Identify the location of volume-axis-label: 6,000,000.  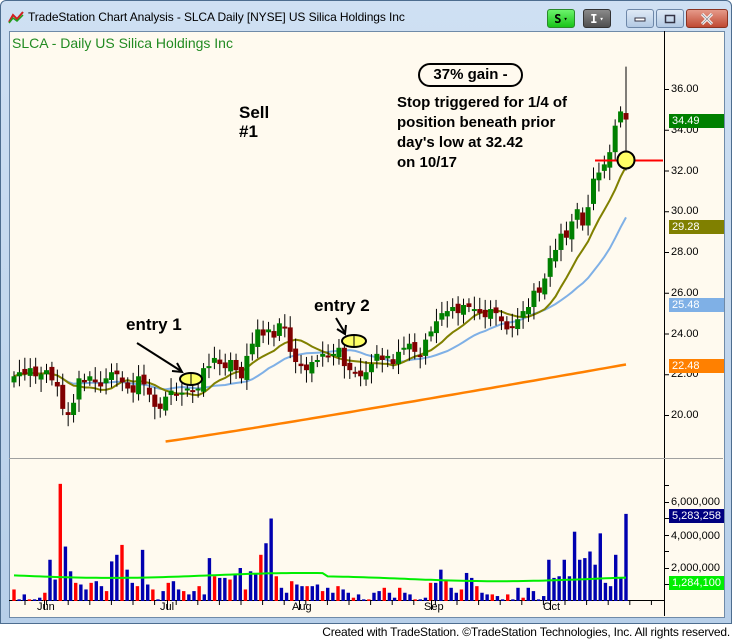
(695, 502).